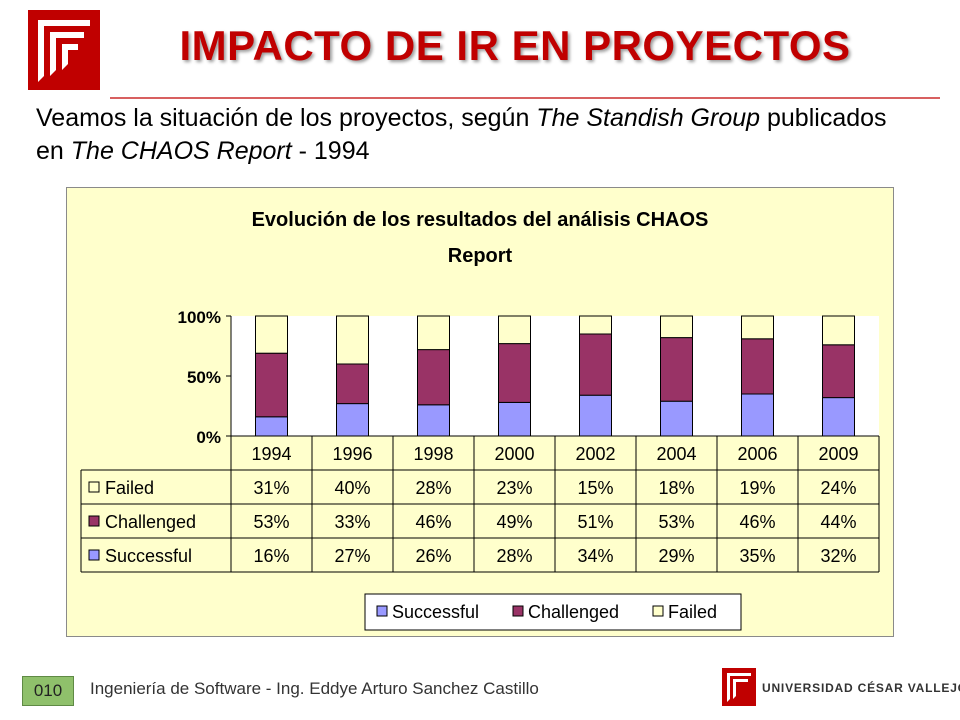 Image resolution: width=960 pixels, height=720 pixels. Describe the element at coordinates (573, 612) in the screenshot. I see `legend-label-challenged: Challenged` at that location.